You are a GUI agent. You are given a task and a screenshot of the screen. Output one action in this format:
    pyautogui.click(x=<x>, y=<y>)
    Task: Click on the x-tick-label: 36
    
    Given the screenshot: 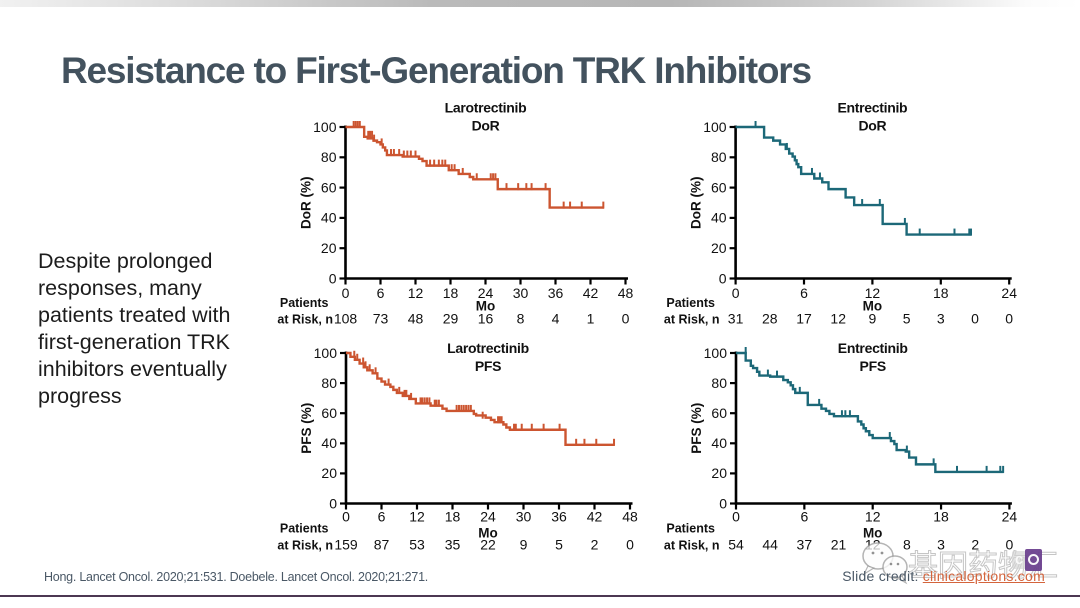 What is the action you would take?
    pyautogui.click(x=556, y=293)
    